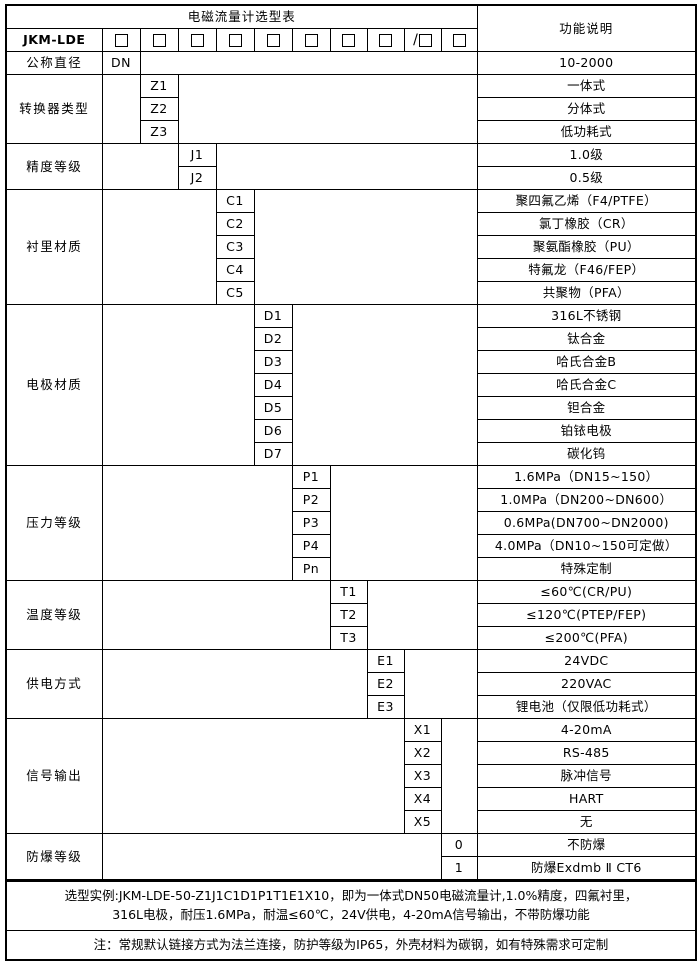 The image size is (700, 961). I want to click on option-description: 低功耗式, so click(586, 132).